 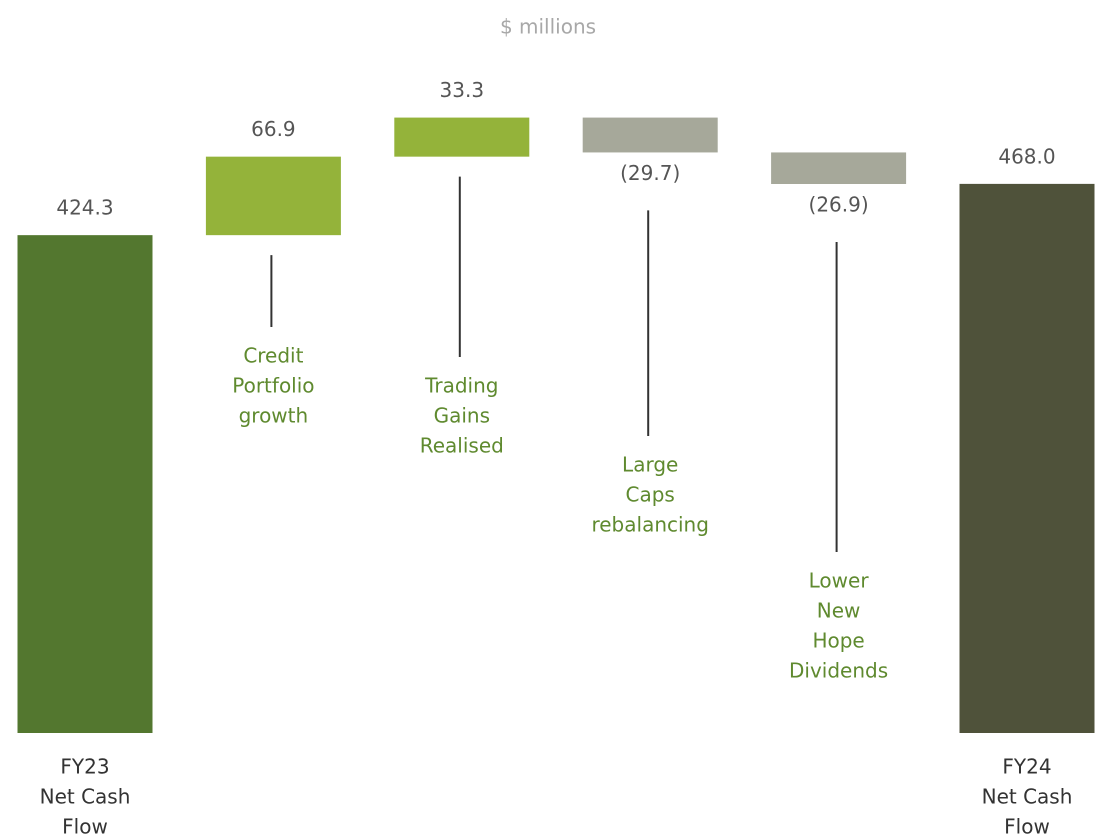 I want to click on category-label: FY24, so click(x=1026, y=767).